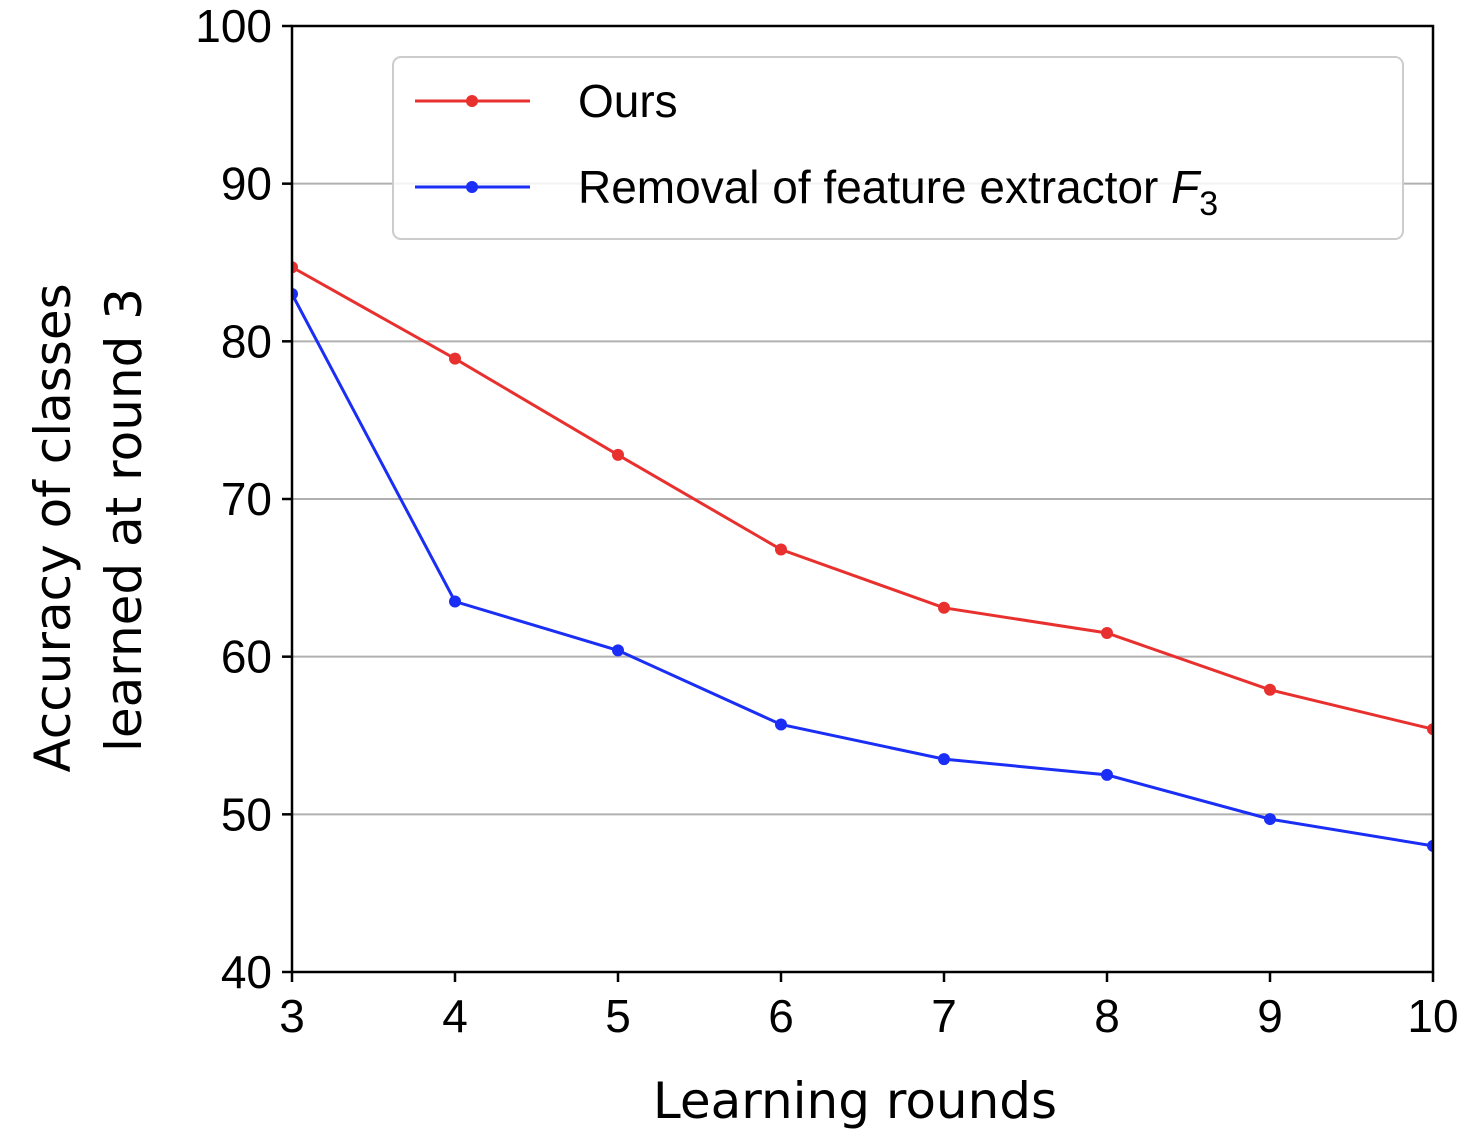  What do you see at coordinates (874, 187) in the screenshot?
I see `legend-label-removal-text: Removal of feature extractor` at bounding box center [874, 187].